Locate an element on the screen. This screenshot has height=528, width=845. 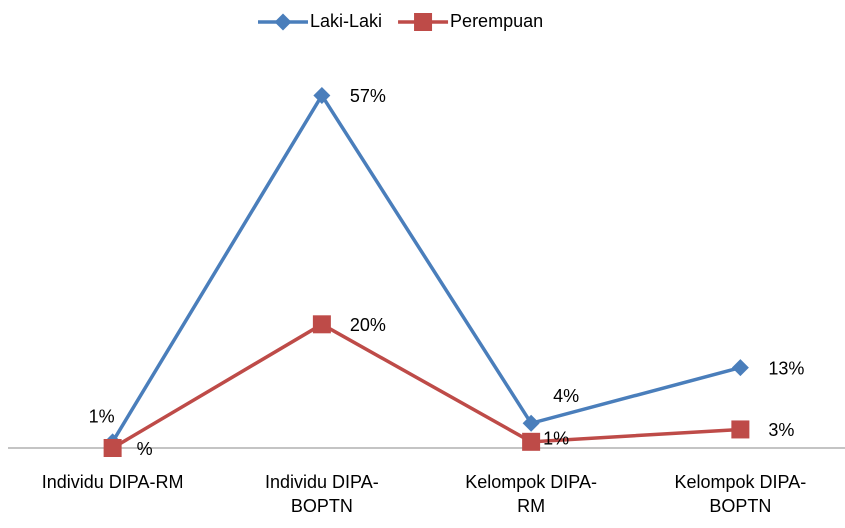
data-label: 4% is located at coordinates (566, 396).